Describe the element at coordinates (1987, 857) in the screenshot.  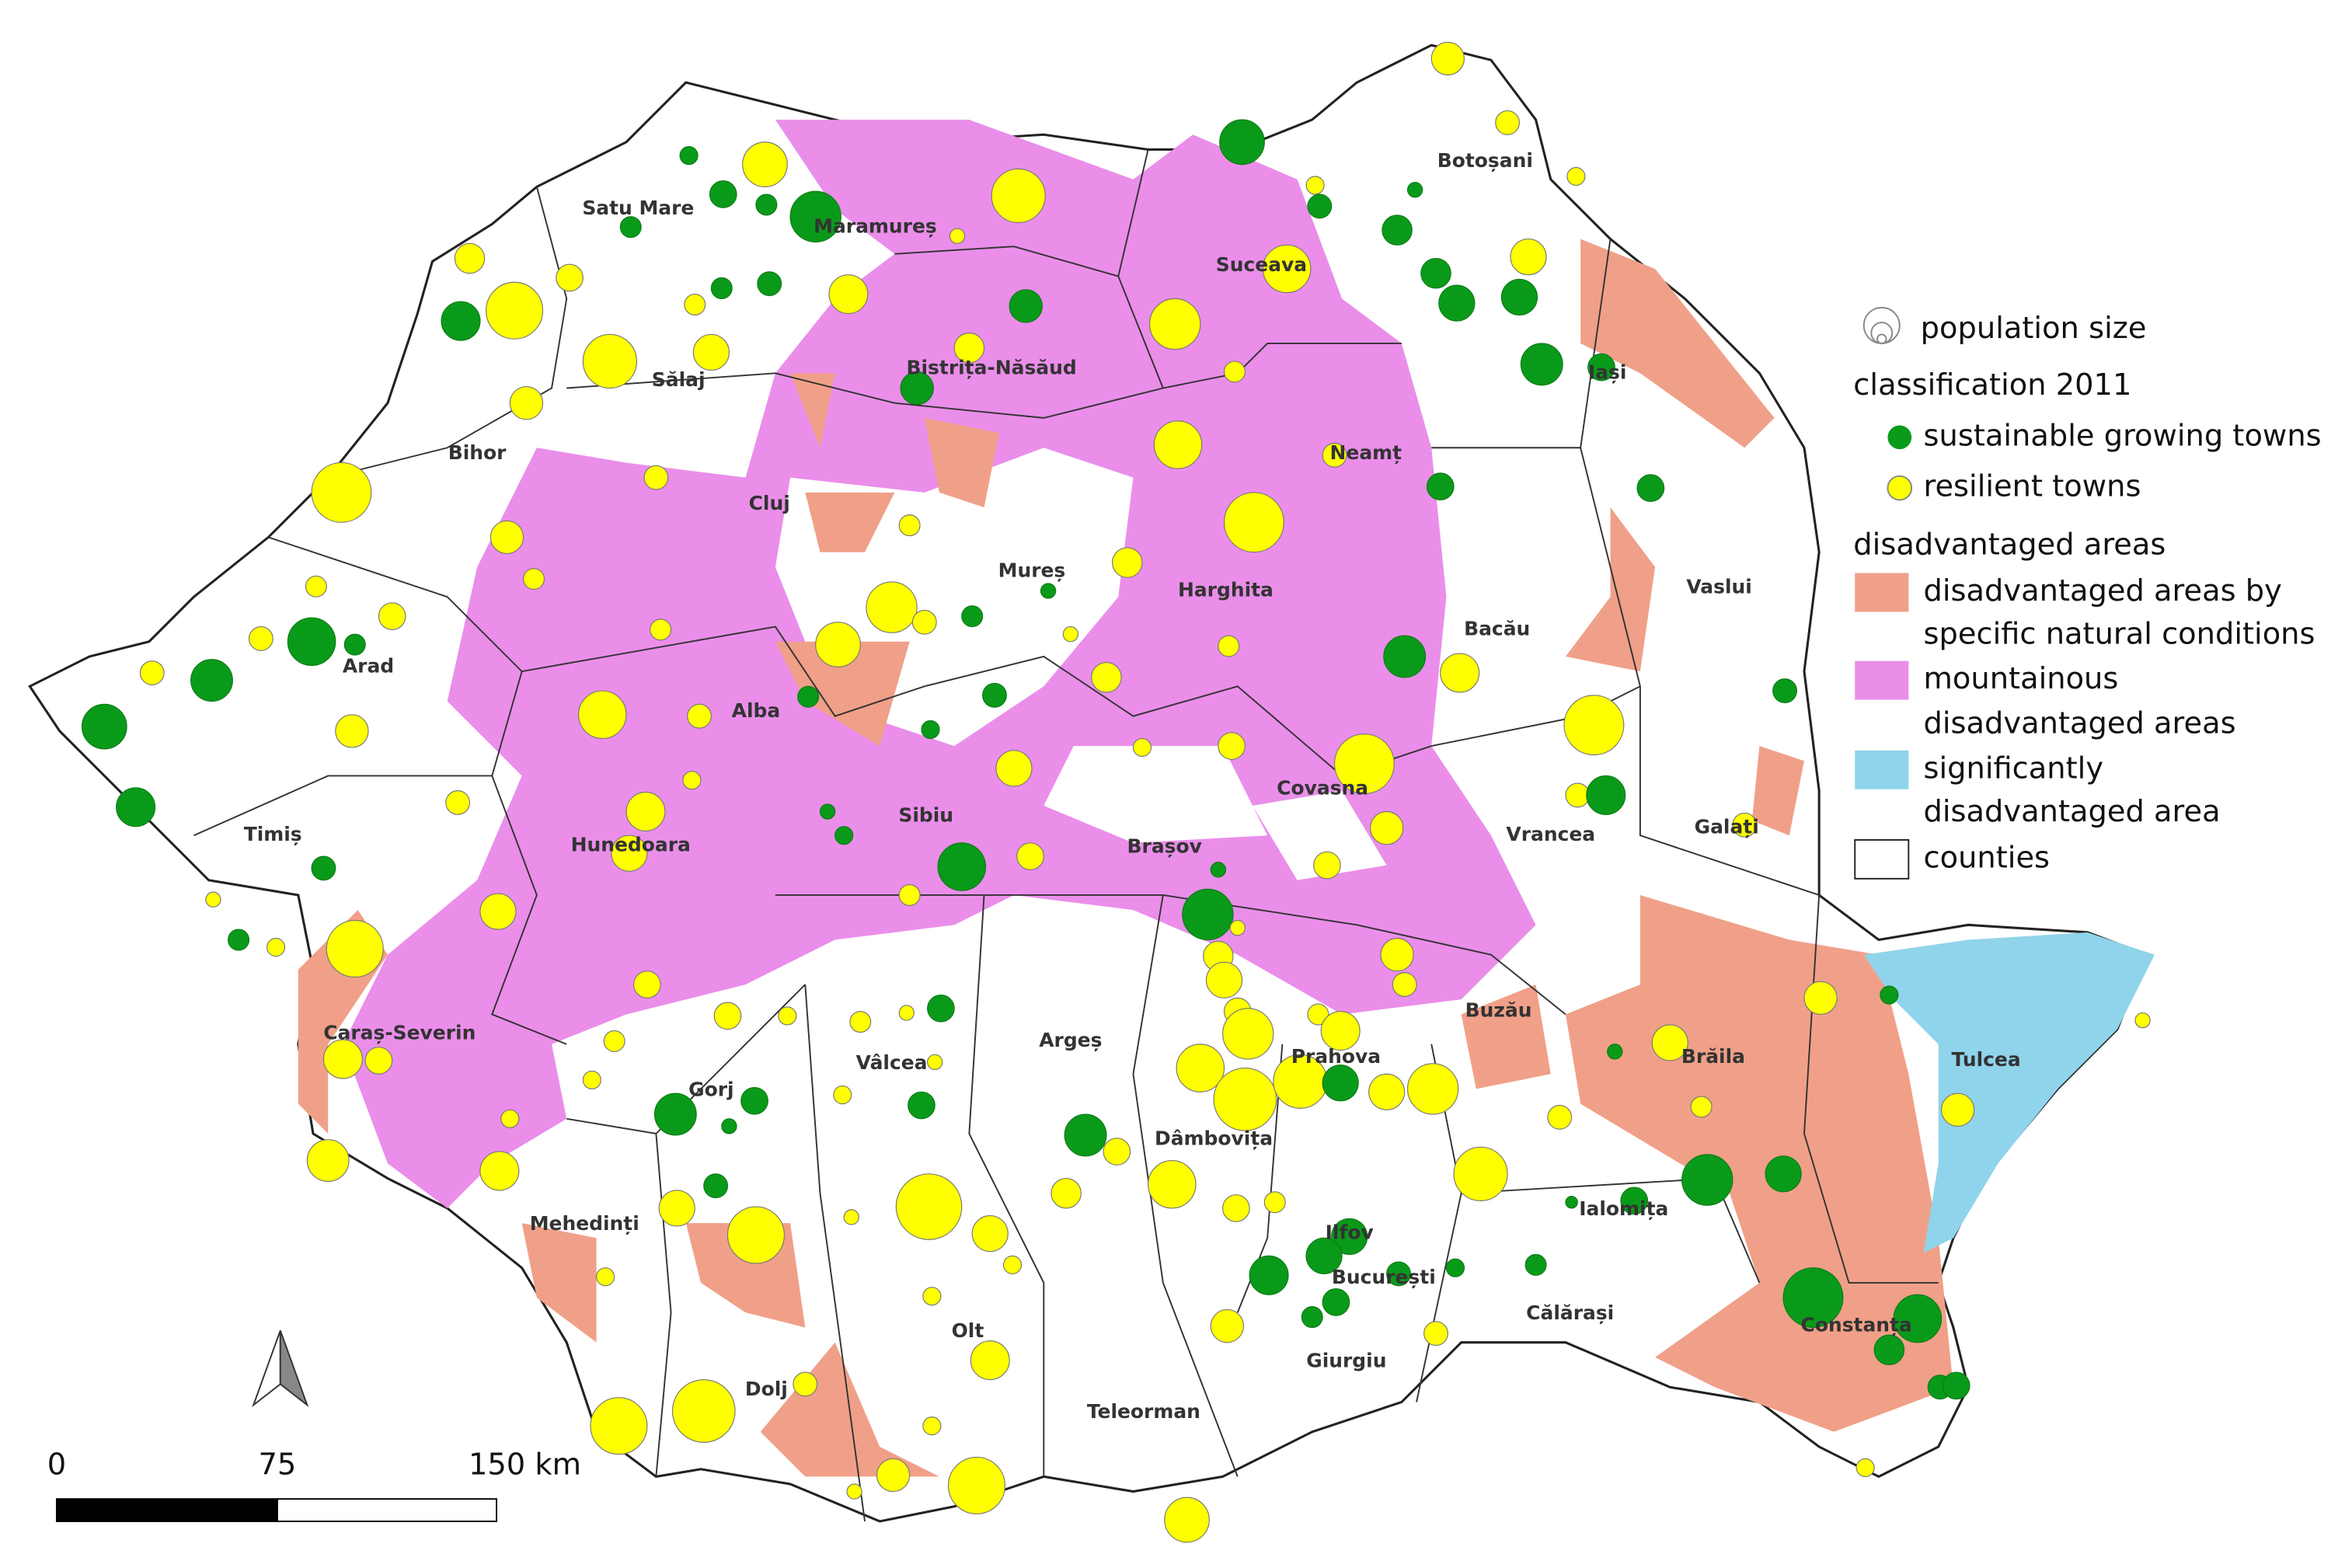
I see `legend-text: counties` at that location.